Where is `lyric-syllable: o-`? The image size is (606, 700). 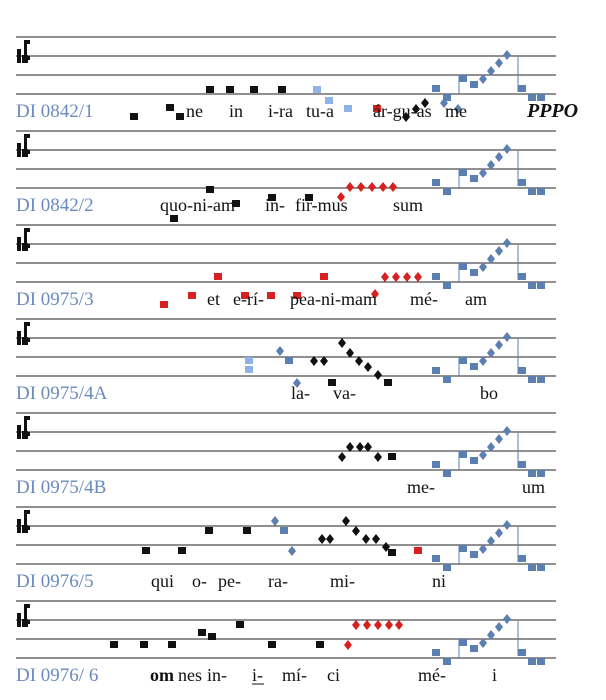
lyric-syllable: o- is located at coordinates (199, 581).